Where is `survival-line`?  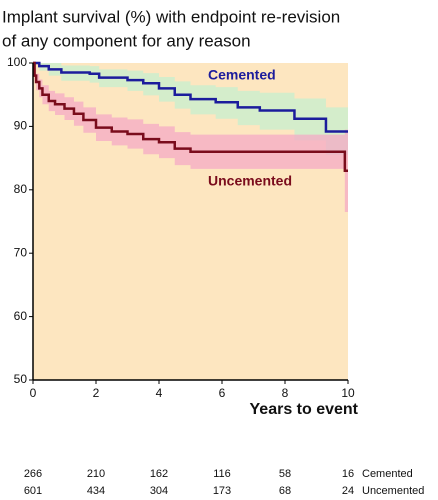 survival-line is located at coordinates (190, 97).